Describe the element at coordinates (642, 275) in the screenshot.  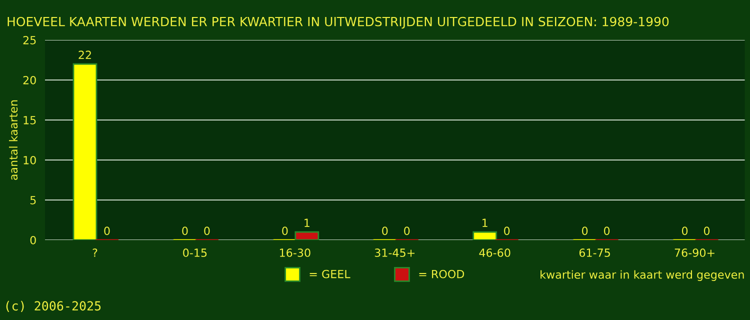
I see `x-axis-title: kwartier waar in kaart werd gegeven` at that location.